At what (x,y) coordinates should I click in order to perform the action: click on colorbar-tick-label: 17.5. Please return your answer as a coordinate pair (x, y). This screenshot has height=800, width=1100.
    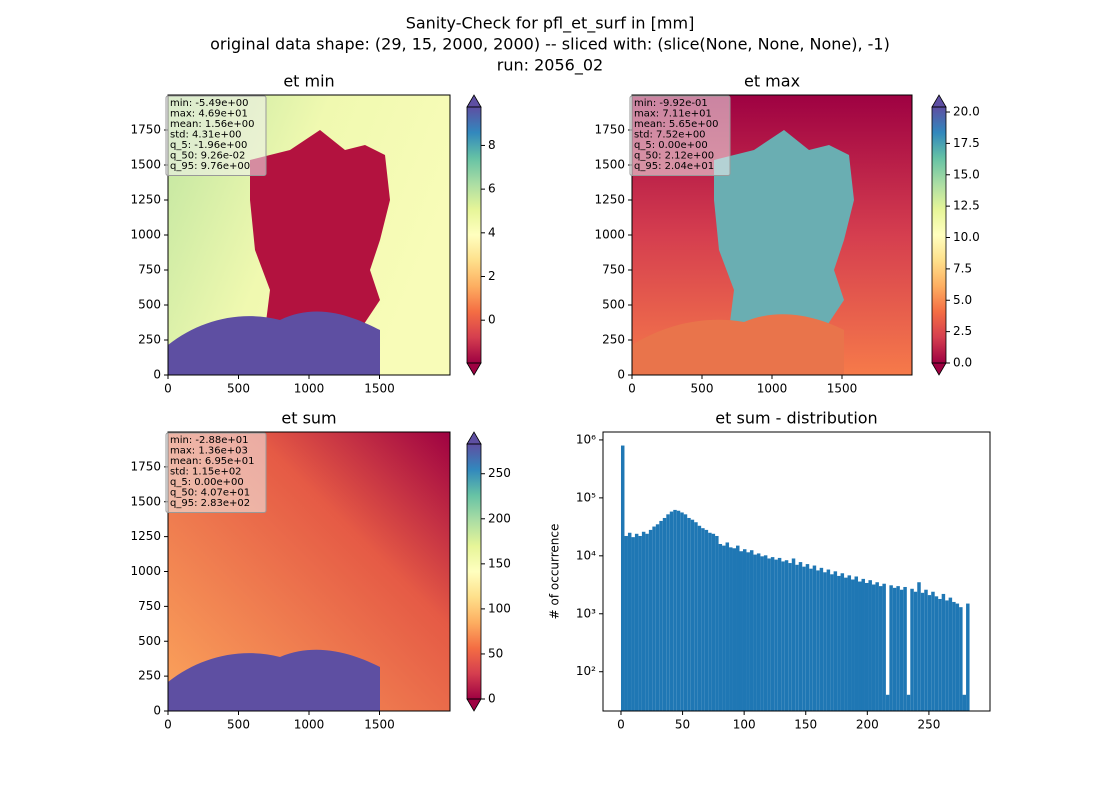
    Looking at the image, I should click on (966, 143).